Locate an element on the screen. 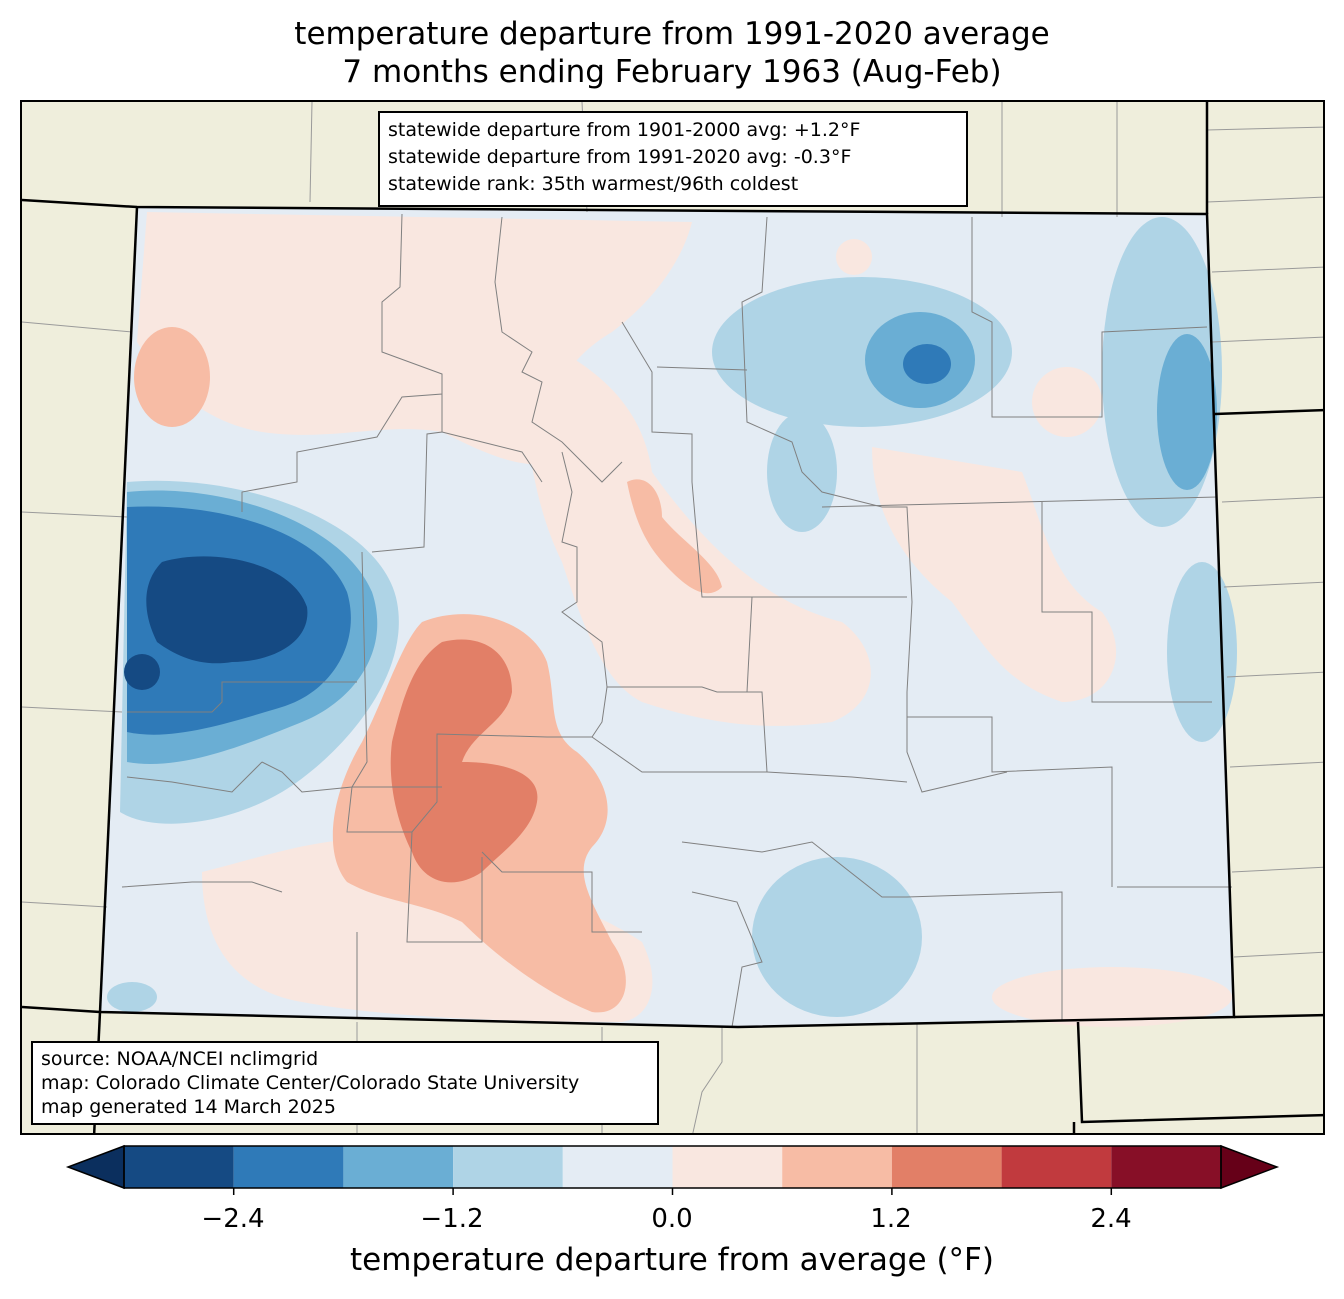  contour-cool-west-core is located at coordinates (227, 610).